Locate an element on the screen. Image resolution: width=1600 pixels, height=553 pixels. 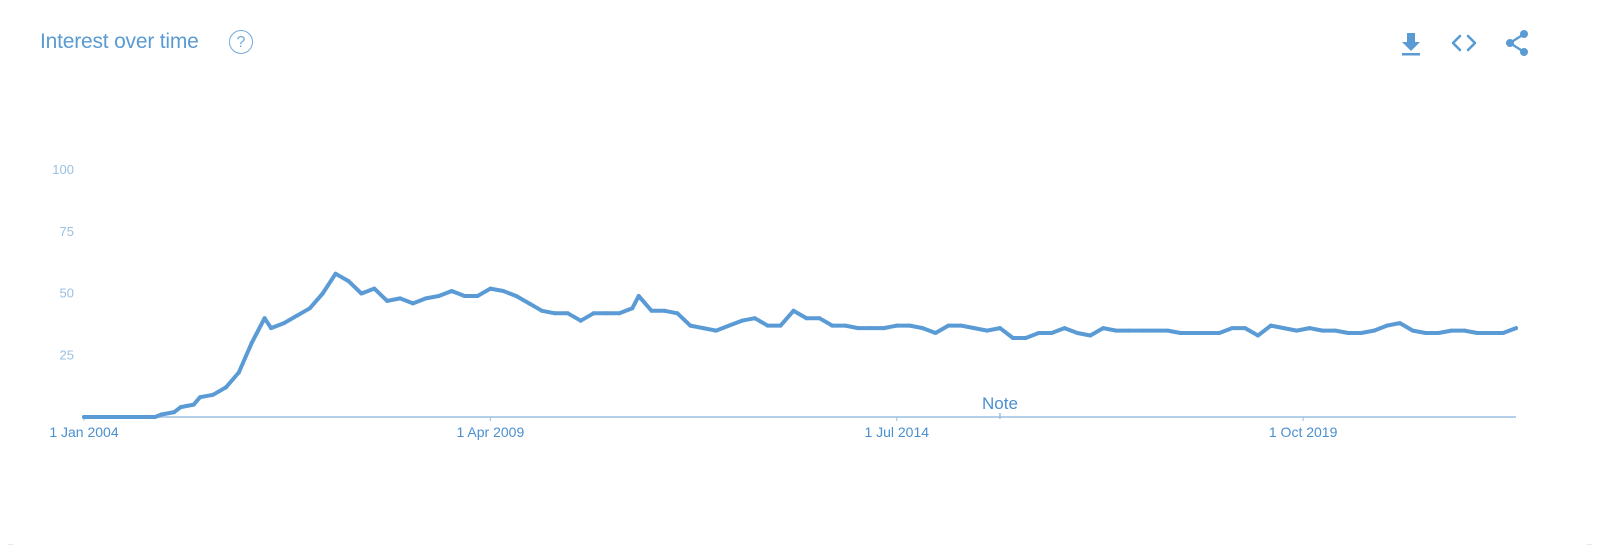
x-tick-label: 1 Apr 2009 is located at coordinates (491, 432).